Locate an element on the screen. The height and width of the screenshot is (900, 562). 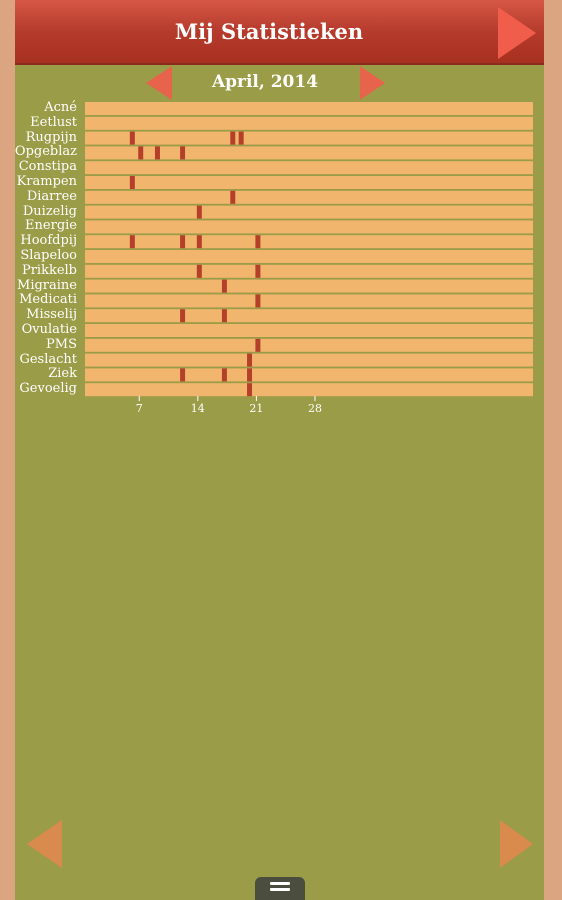
right-border is located at coordinates (553, 450).